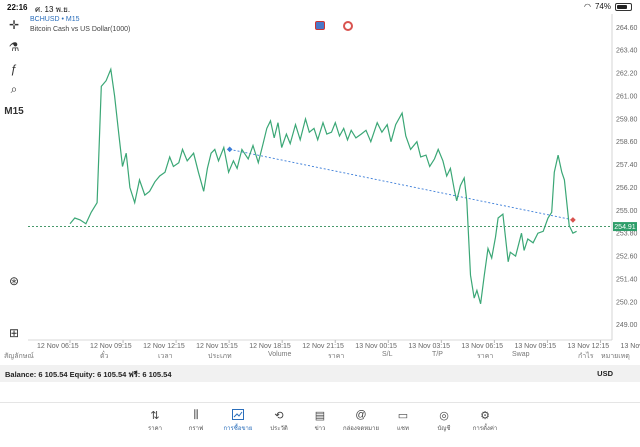 Image resolution: width=640 pixels, height=447 pixels. I want to click on crosshair-icon: ✛, so click(14, 25).